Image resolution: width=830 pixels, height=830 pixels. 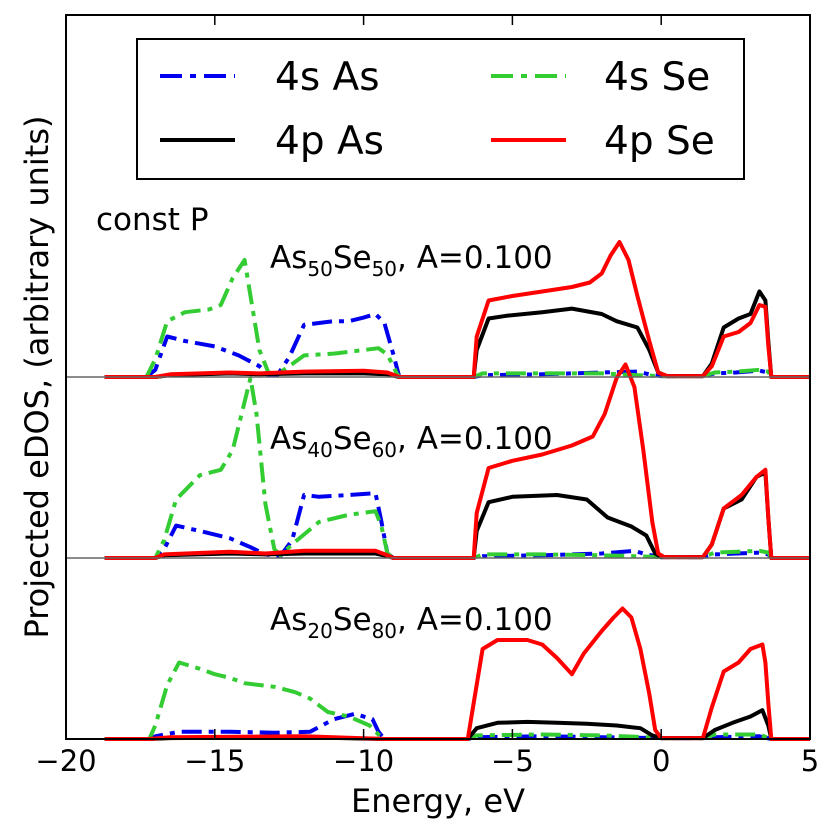 I want to click on legend-label-4p-as: 4p As, so click(x=329, y=141).